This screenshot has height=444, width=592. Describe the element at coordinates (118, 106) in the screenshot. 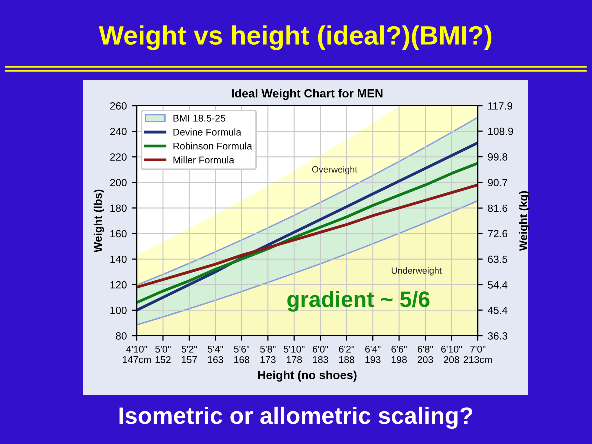

I see `y-tick-label: 260` at that location.